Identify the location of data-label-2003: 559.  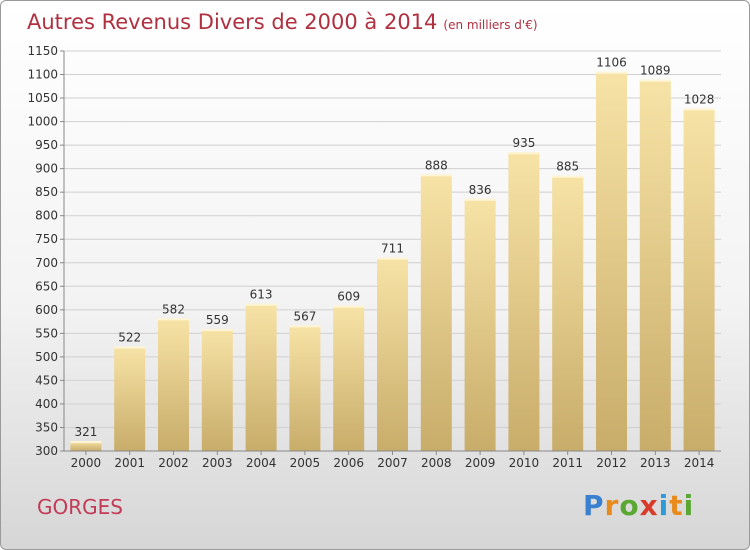
(217, 320).